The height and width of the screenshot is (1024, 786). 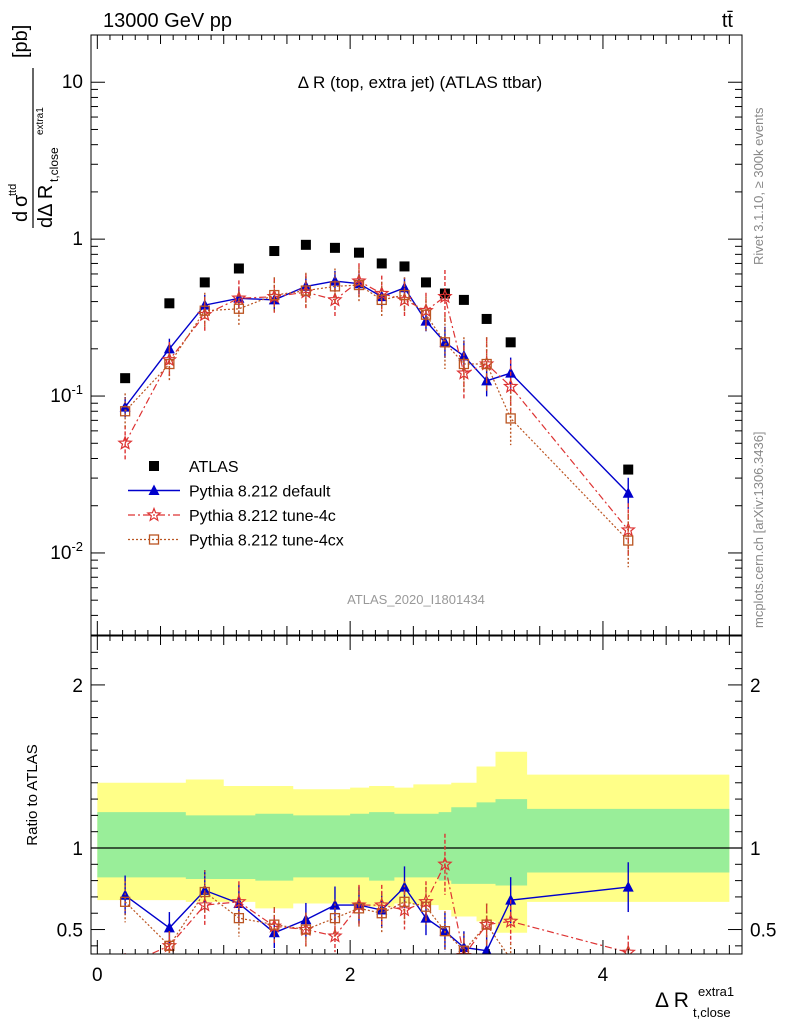 What do you see at coordinates (46, 206) in the screenshot?
I see `y-label-denominator: dΔ R` at bounding box center [46, 206].